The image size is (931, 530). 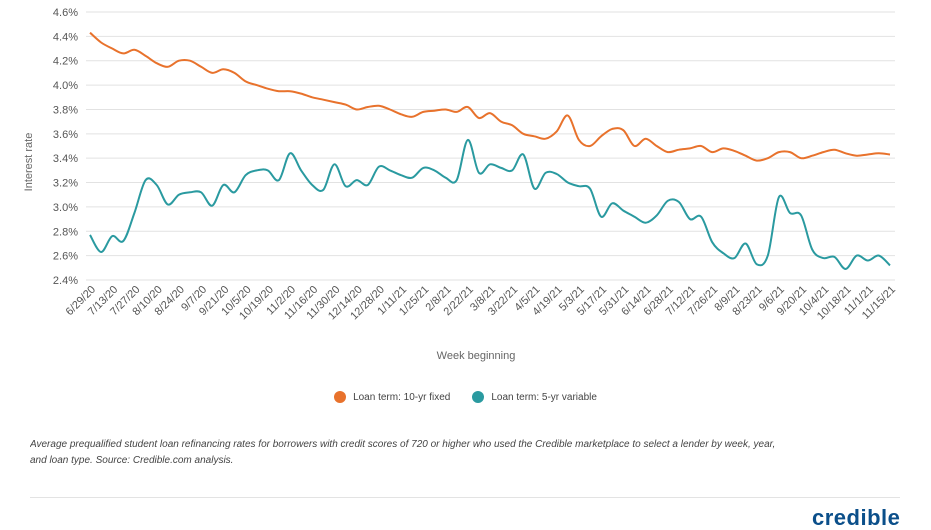 I want to click on y-tick-label: 3.6%, so click(x=65, y=135).